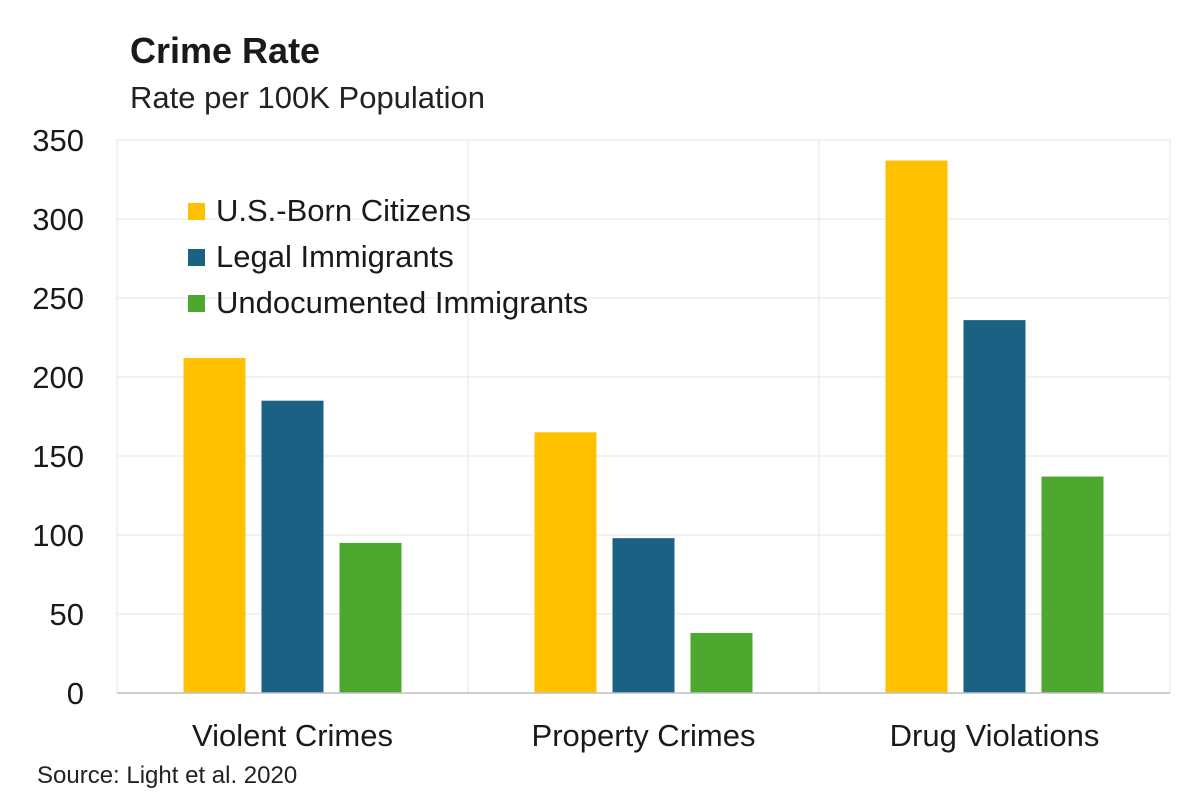 This screenshot has width=1200, height=800. What do you see at coordinates (58, 535) in the screenshot?
I see `y-tick-label: 100` at bounding box center [58, 535].